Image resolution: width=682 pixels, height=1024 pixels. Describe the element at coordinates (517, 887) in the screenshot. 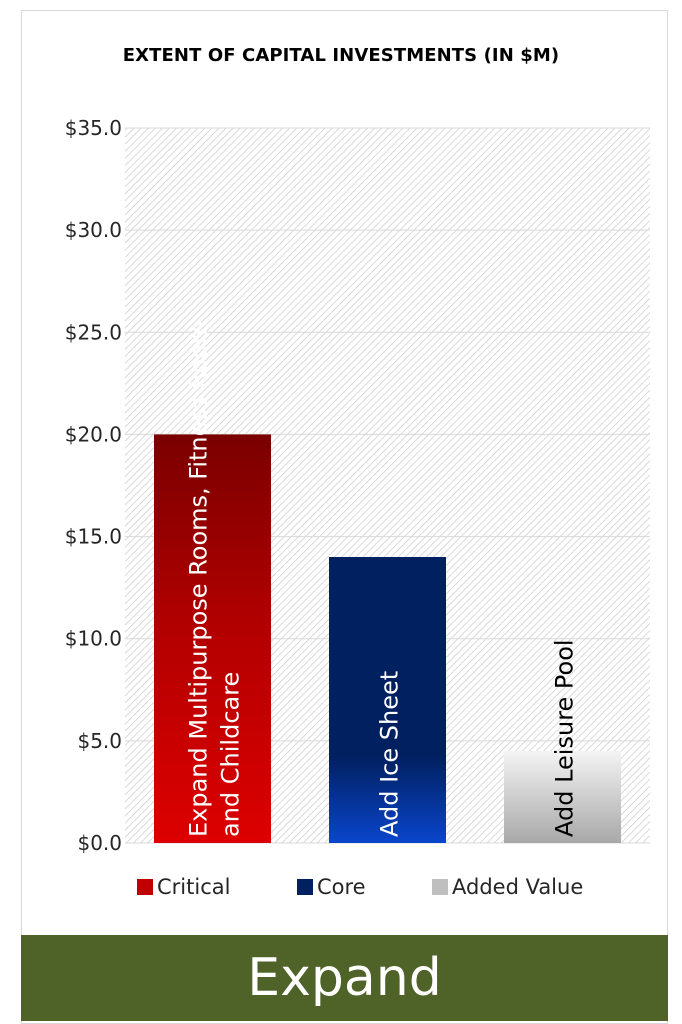

I see `legend-label: Added Value` at that location.